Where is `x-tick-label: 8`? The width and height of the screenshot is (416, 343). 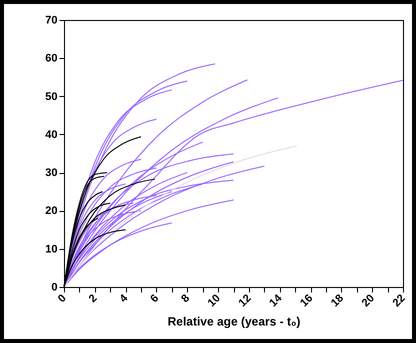
x-tick-label: 8 is located at coordinates (185, 299).